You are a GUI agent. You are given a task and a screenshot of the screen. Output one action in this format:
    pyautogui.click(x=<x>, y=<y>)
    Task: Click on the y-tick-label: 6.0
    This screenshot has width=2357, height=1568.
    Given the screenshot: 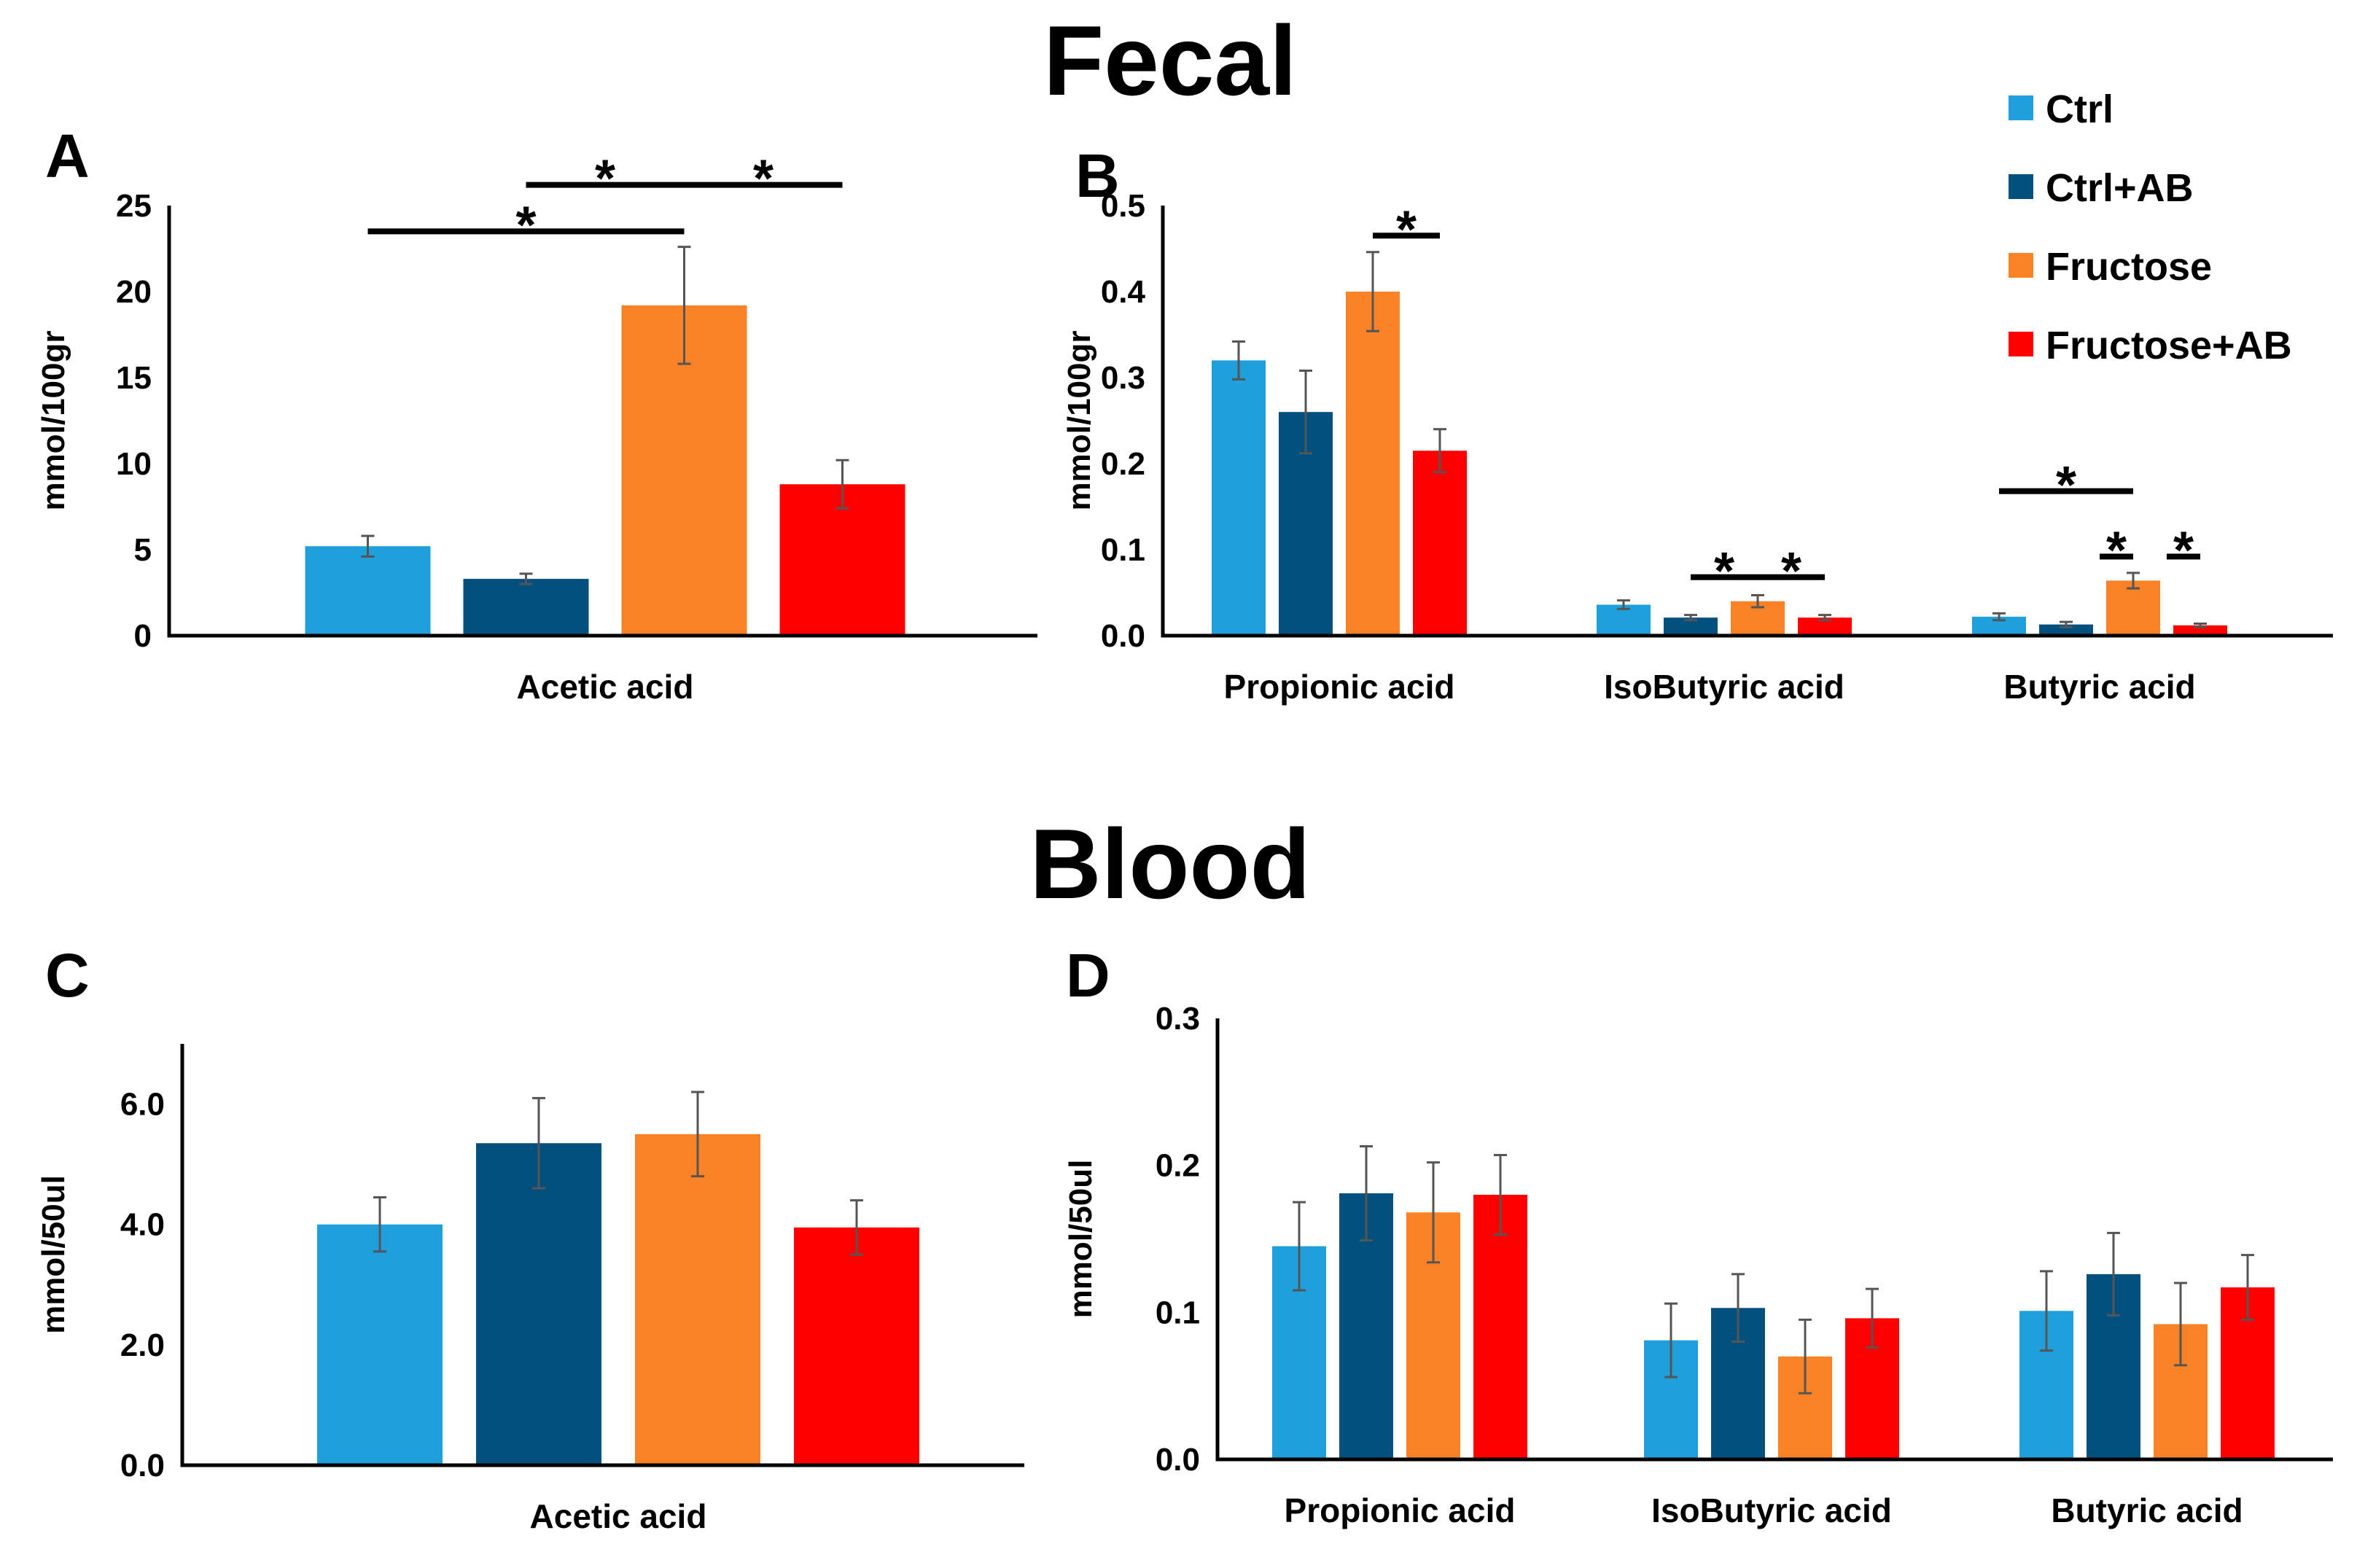 What is the action you would take?
    pyautogui.click(x=142, y=1105)
    